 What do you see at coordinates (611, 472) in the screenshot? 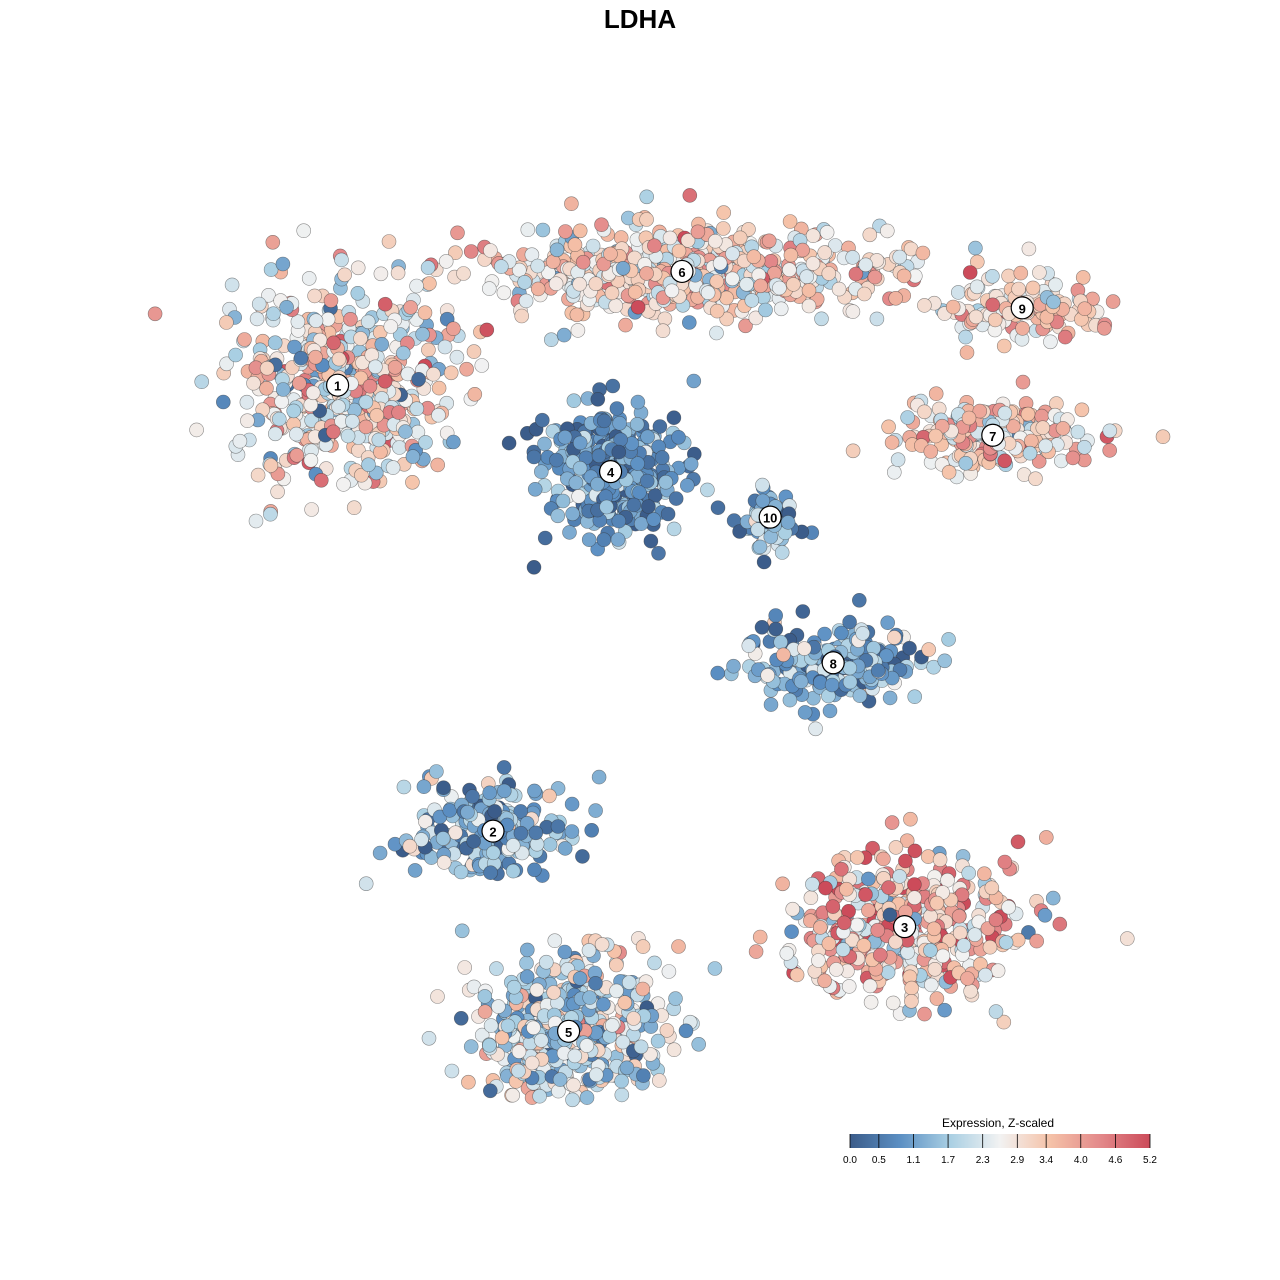
I see `cluster-label-text: 4` at bounding box center [611, 472].